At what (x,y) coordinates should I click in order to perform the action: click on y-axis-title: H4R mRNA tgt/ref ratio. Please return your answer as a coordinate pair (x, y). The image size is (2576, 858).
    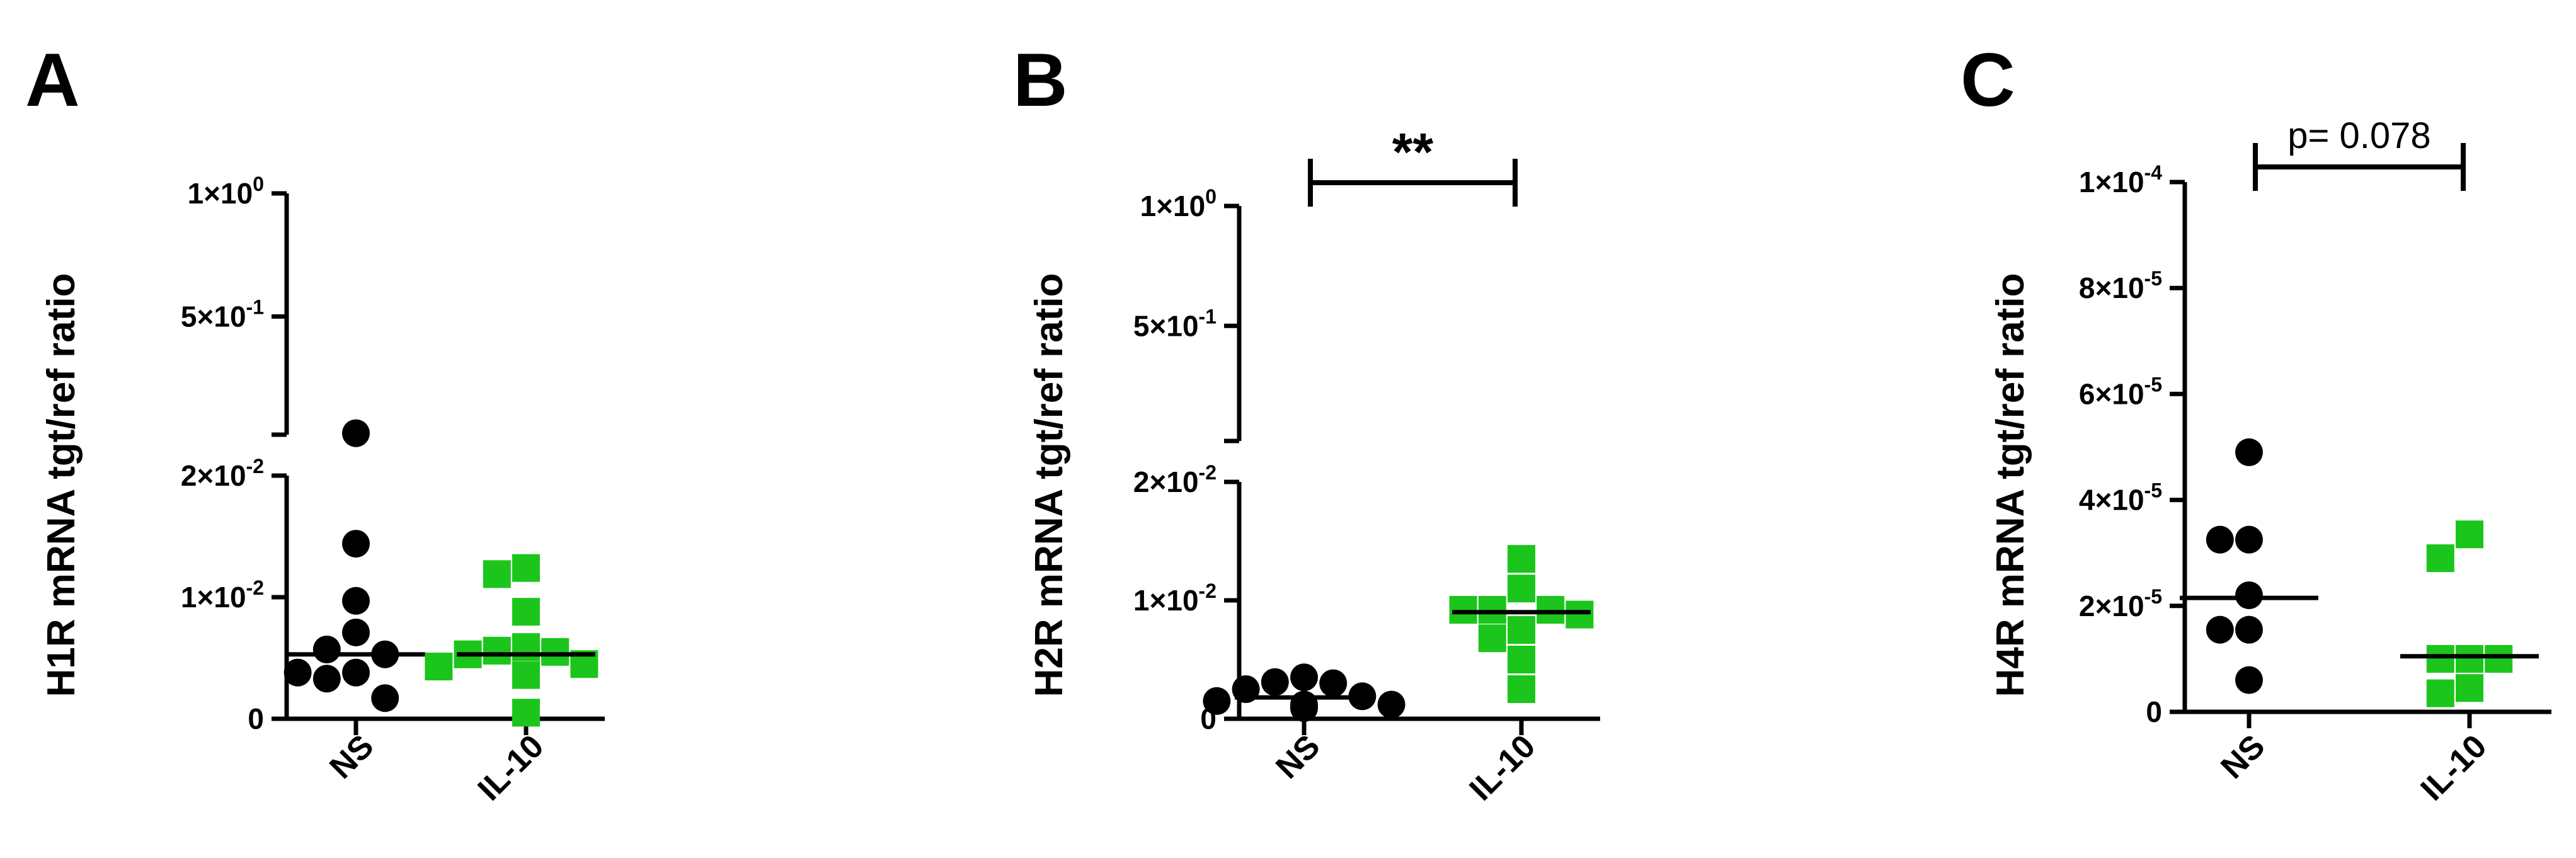
    Looking at the image, I should click on (2010, 485).